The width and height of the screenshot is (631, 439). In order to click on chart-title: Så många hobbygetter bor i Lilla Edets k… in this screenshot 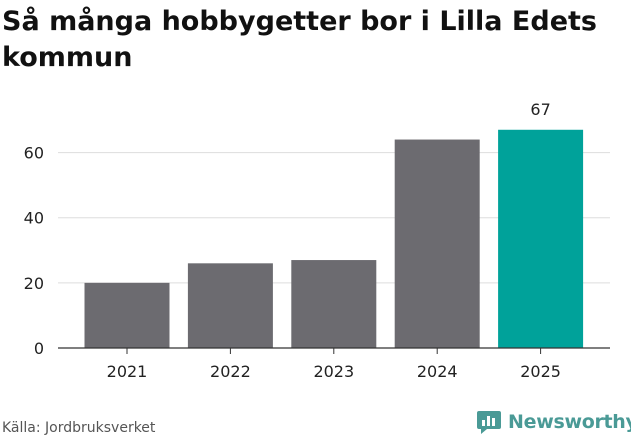, I will do `click(299, 39)`.